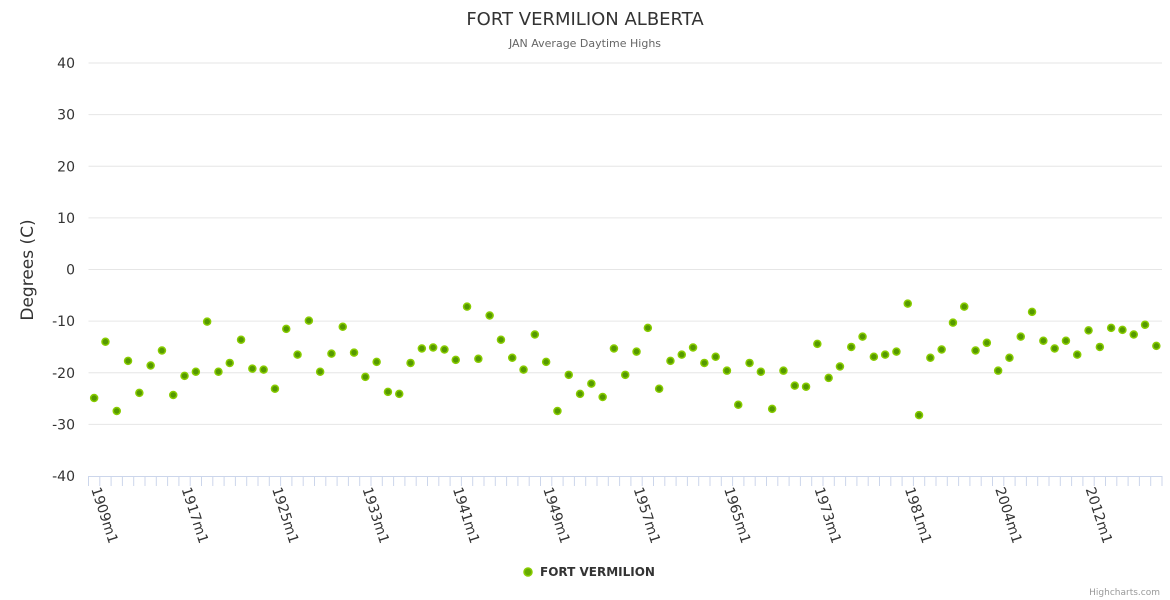 The width and height of the screenshot is (1170, 600). What do you see at coordinates (63, 374) in the screenshot?
I see `y-tick-label: -20` at bounding box center [63, 374].